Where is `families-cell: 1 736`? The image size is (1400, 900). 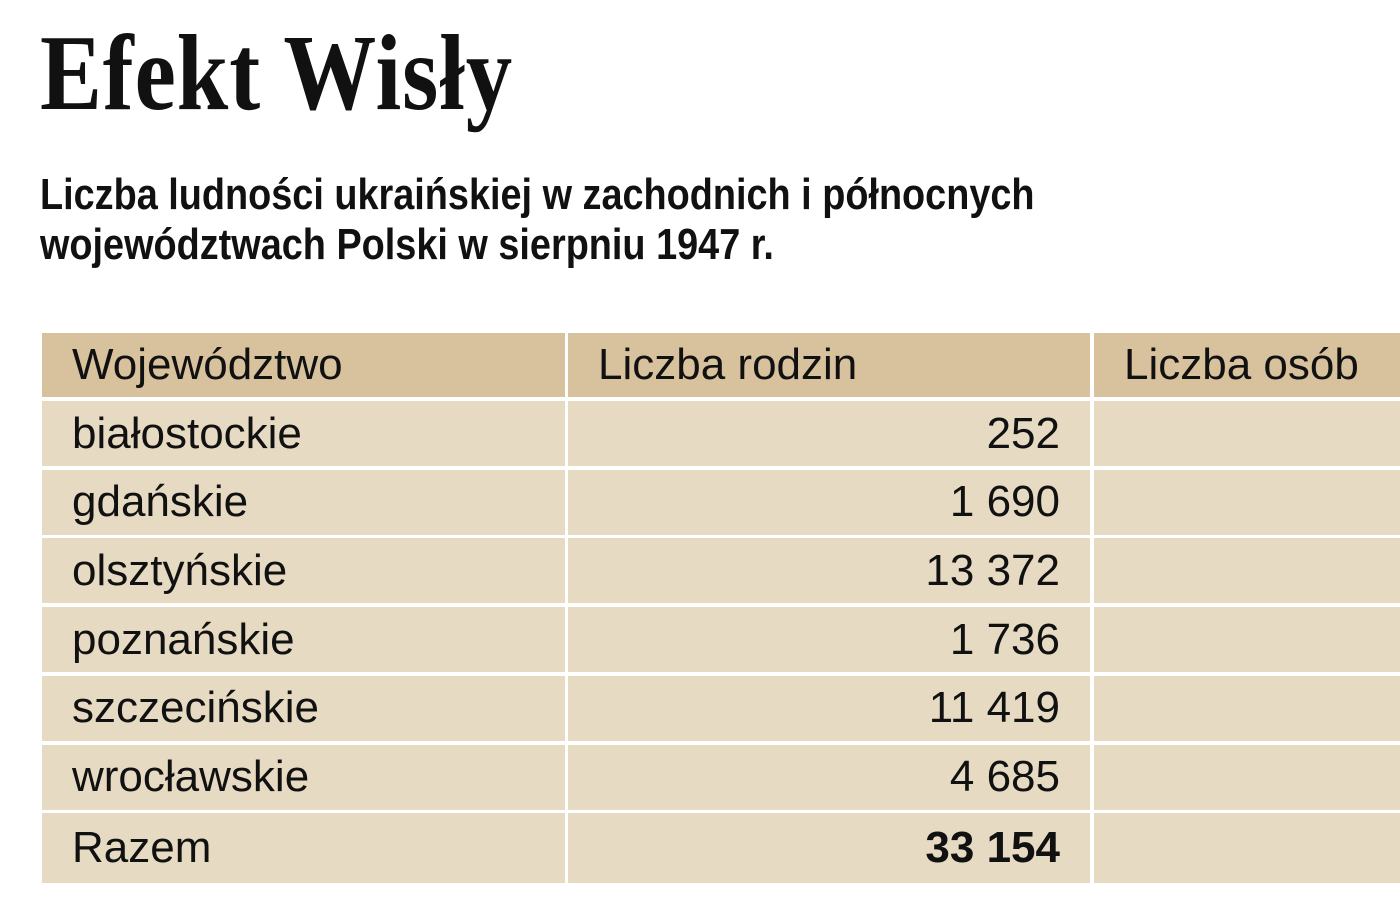 families-cell: 1 736 is located at coordinates (829, 640).